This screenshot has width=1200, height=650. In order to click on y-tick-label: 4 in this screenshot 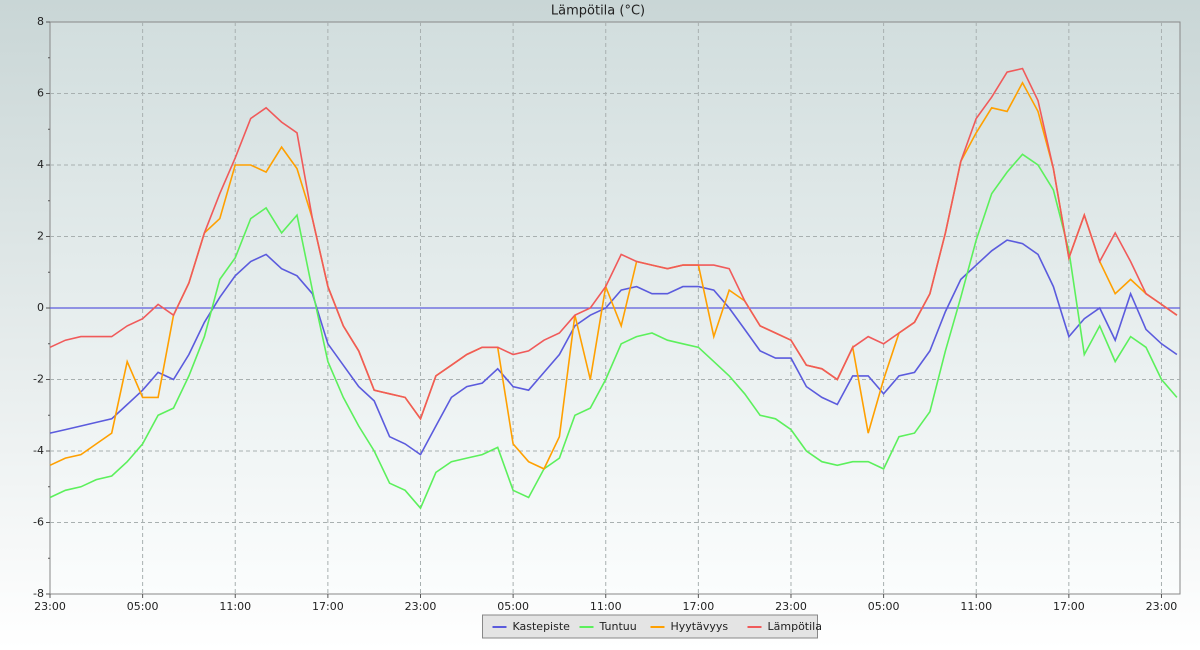, I will do `click(40, 164)`.